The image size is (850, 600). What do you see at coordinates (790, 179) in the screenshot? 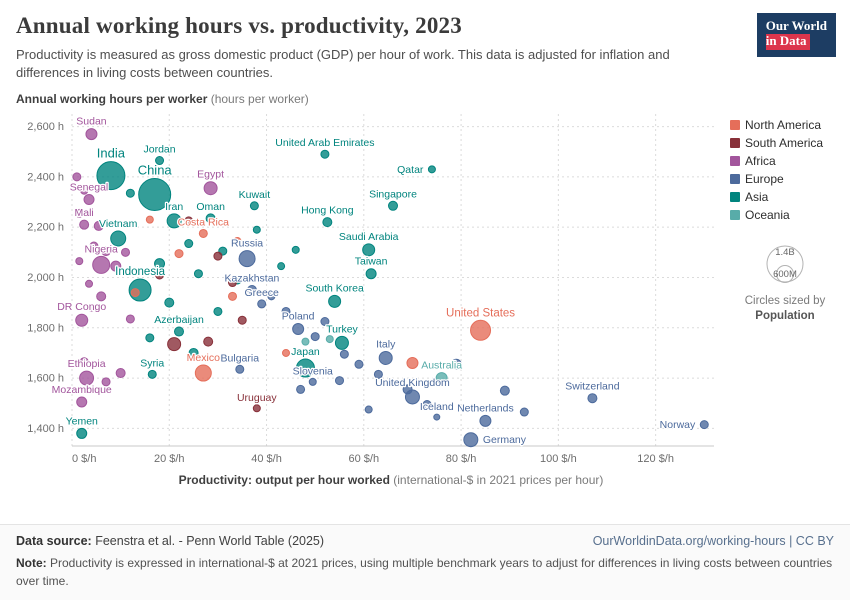
I see `legend-item-europe: Europe` at bounding box center [790, 179].